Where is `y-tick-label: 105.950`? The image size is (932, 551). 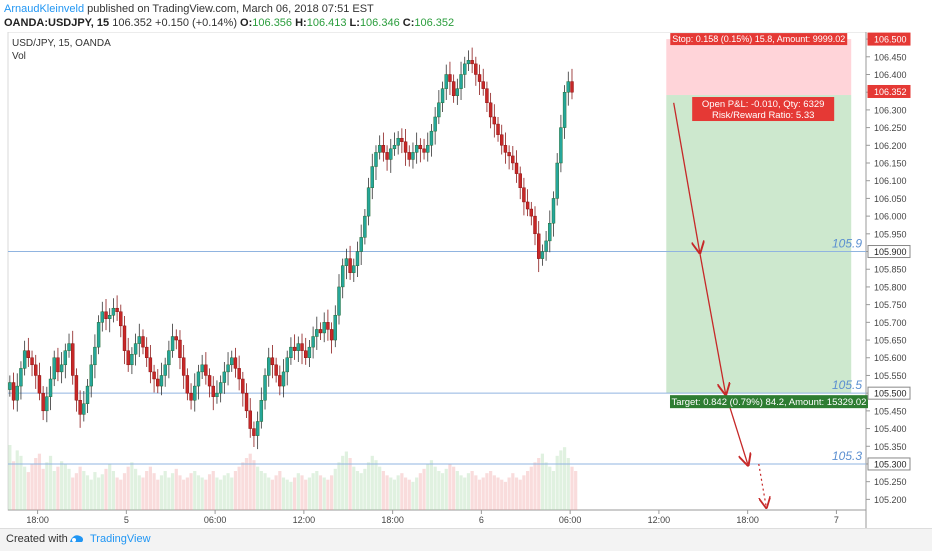 y-tick-label: 105.950 is located at coordinates (890, 234).